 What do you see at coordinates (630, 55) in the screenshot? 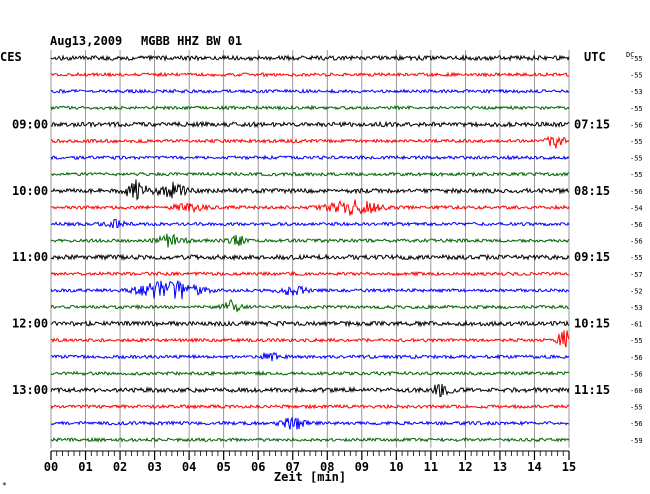
I see `dc-offset-header: DC` at bounding box center [630, 55].